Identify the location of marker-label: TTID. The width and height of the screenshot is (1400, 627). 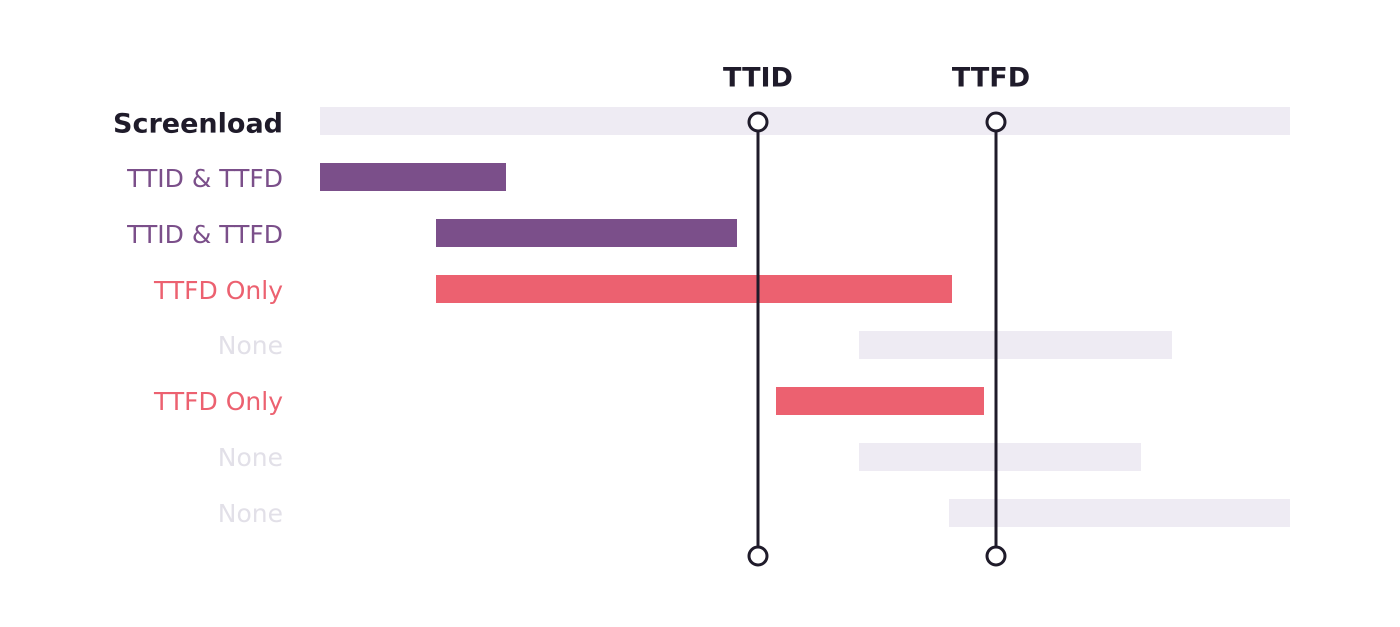
(758, 78).